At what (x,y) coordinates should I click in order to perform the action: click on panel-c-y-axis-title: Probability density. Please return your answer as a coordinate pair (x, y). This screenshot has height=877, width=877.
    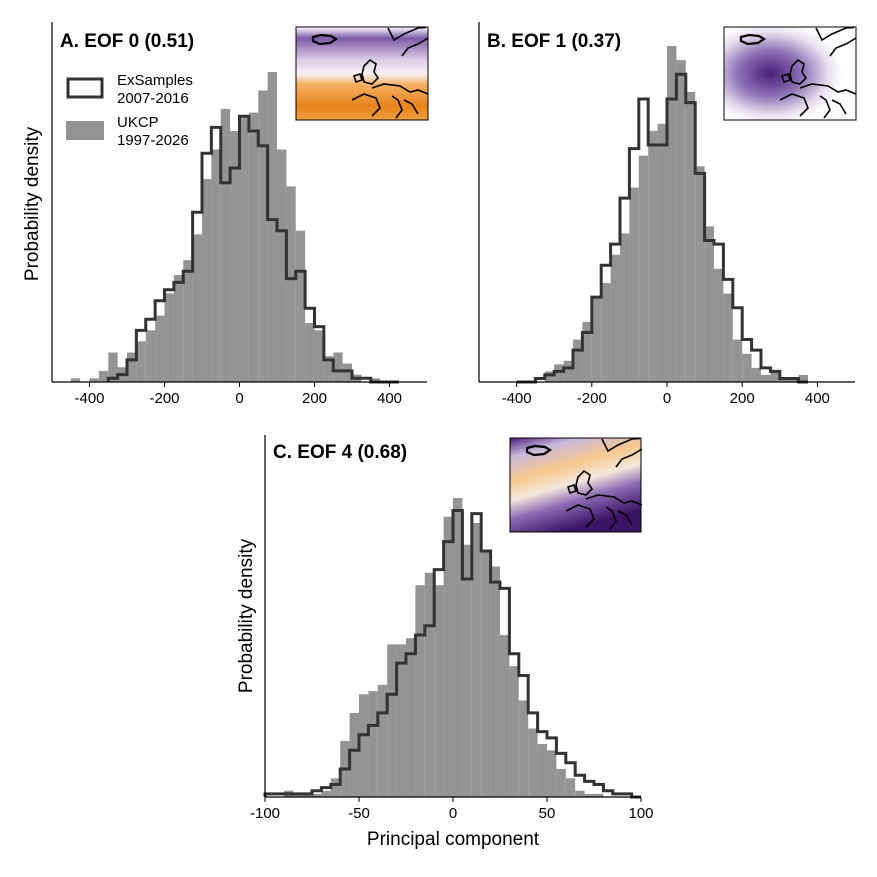
    Looking at the image, I should click on (246, 615).